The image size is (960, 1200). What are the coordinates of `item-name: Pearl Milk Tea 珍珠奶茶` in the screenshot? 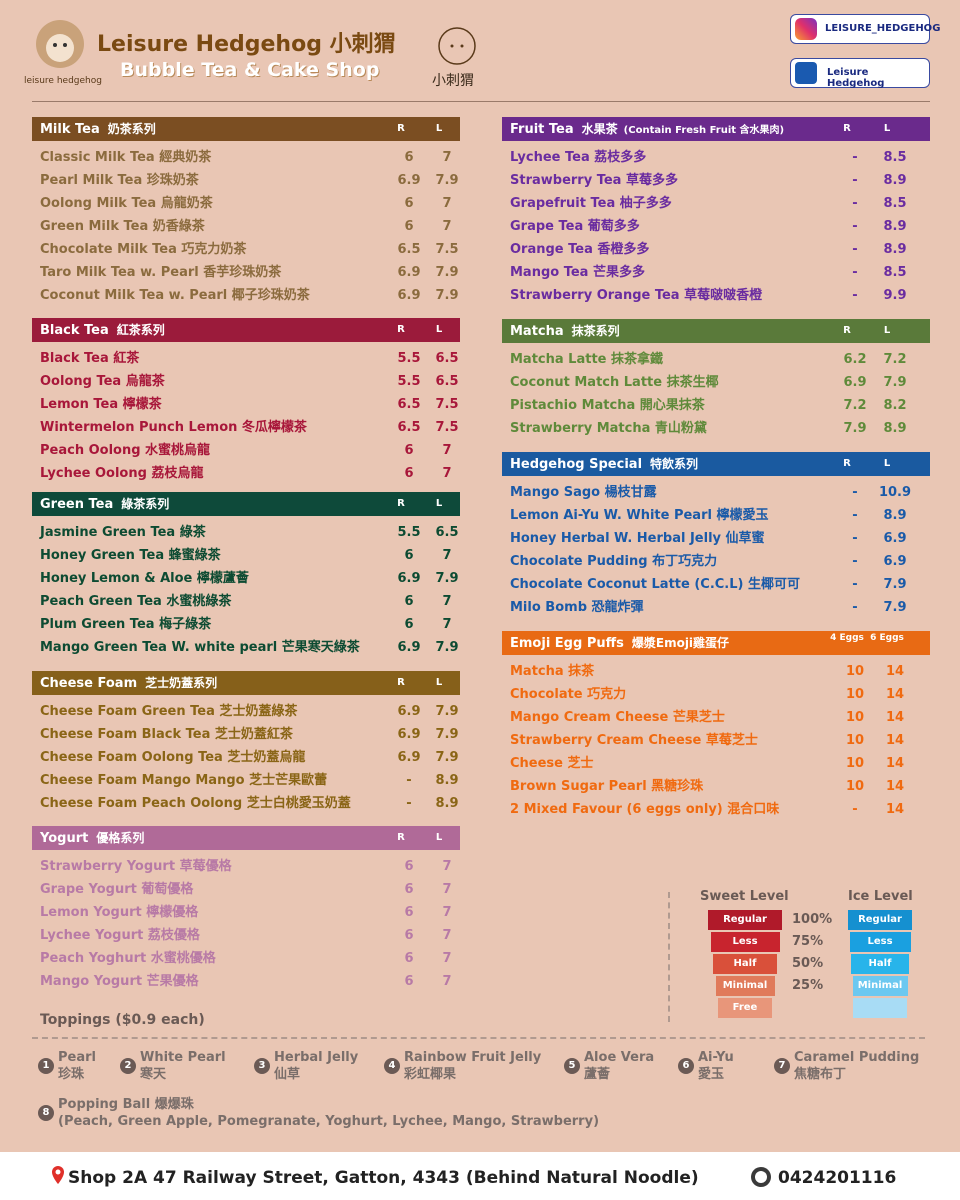 It's located at (119, 180).